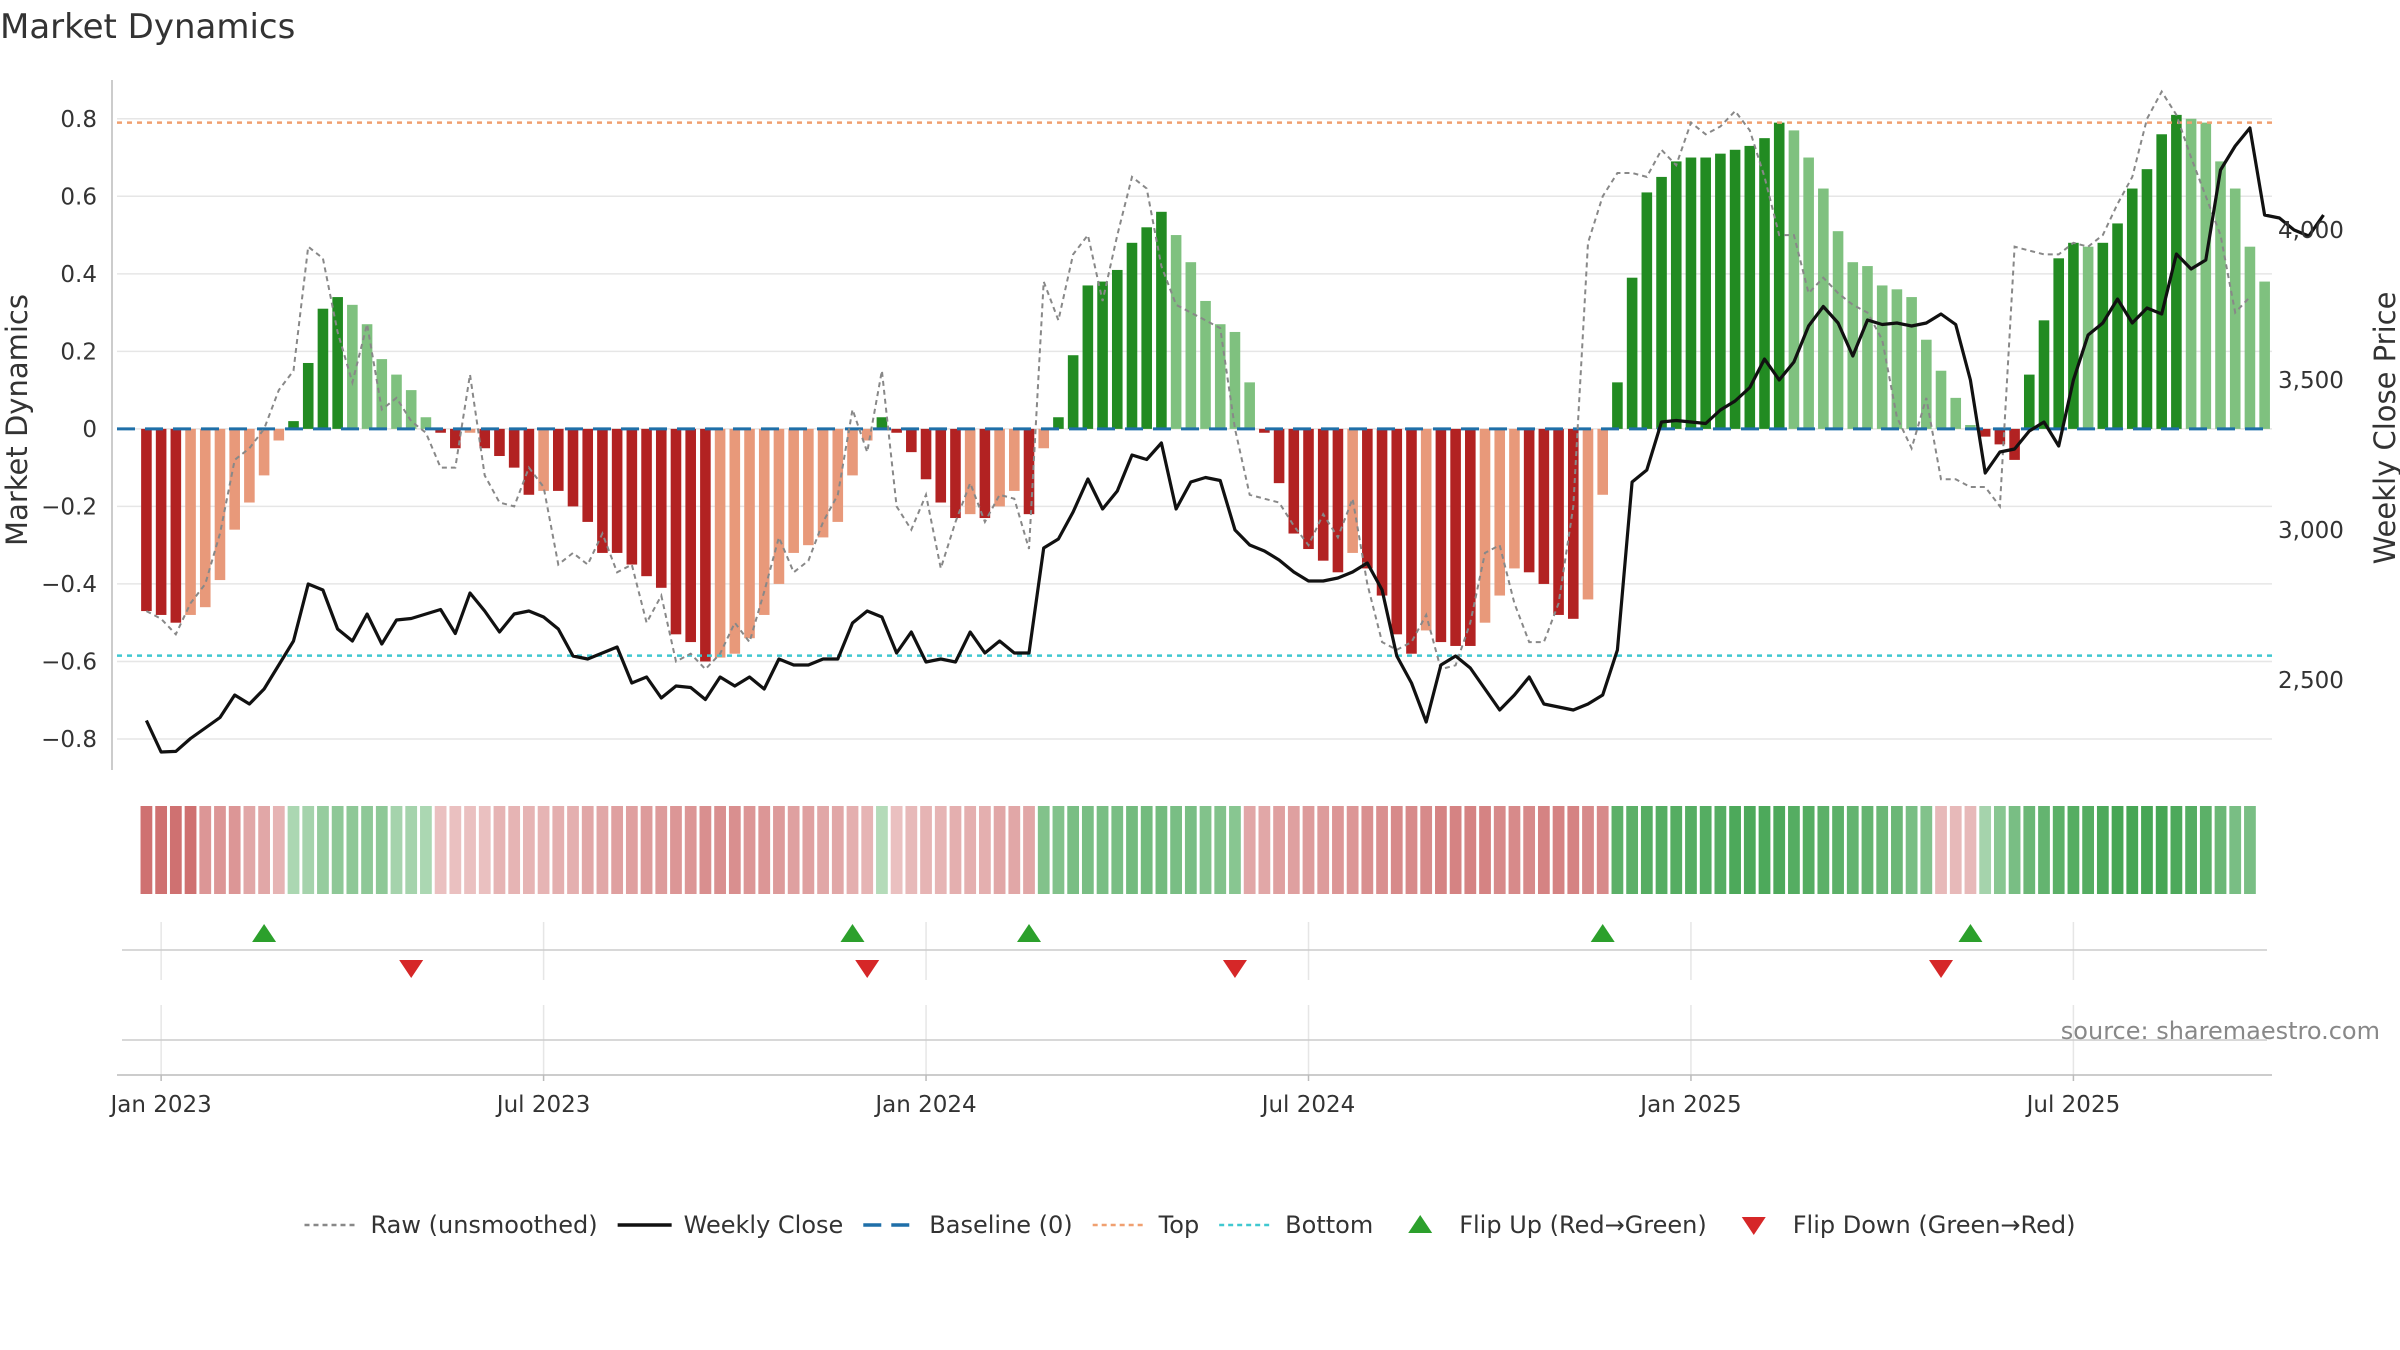  I want to click on legend-label: Top, so click(1179, 1225).